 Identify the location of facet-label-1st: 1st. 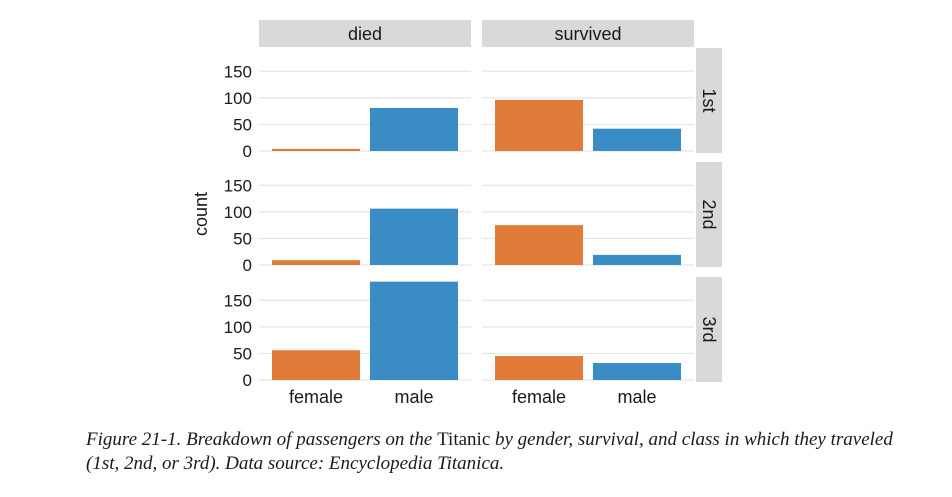
(709, 100).